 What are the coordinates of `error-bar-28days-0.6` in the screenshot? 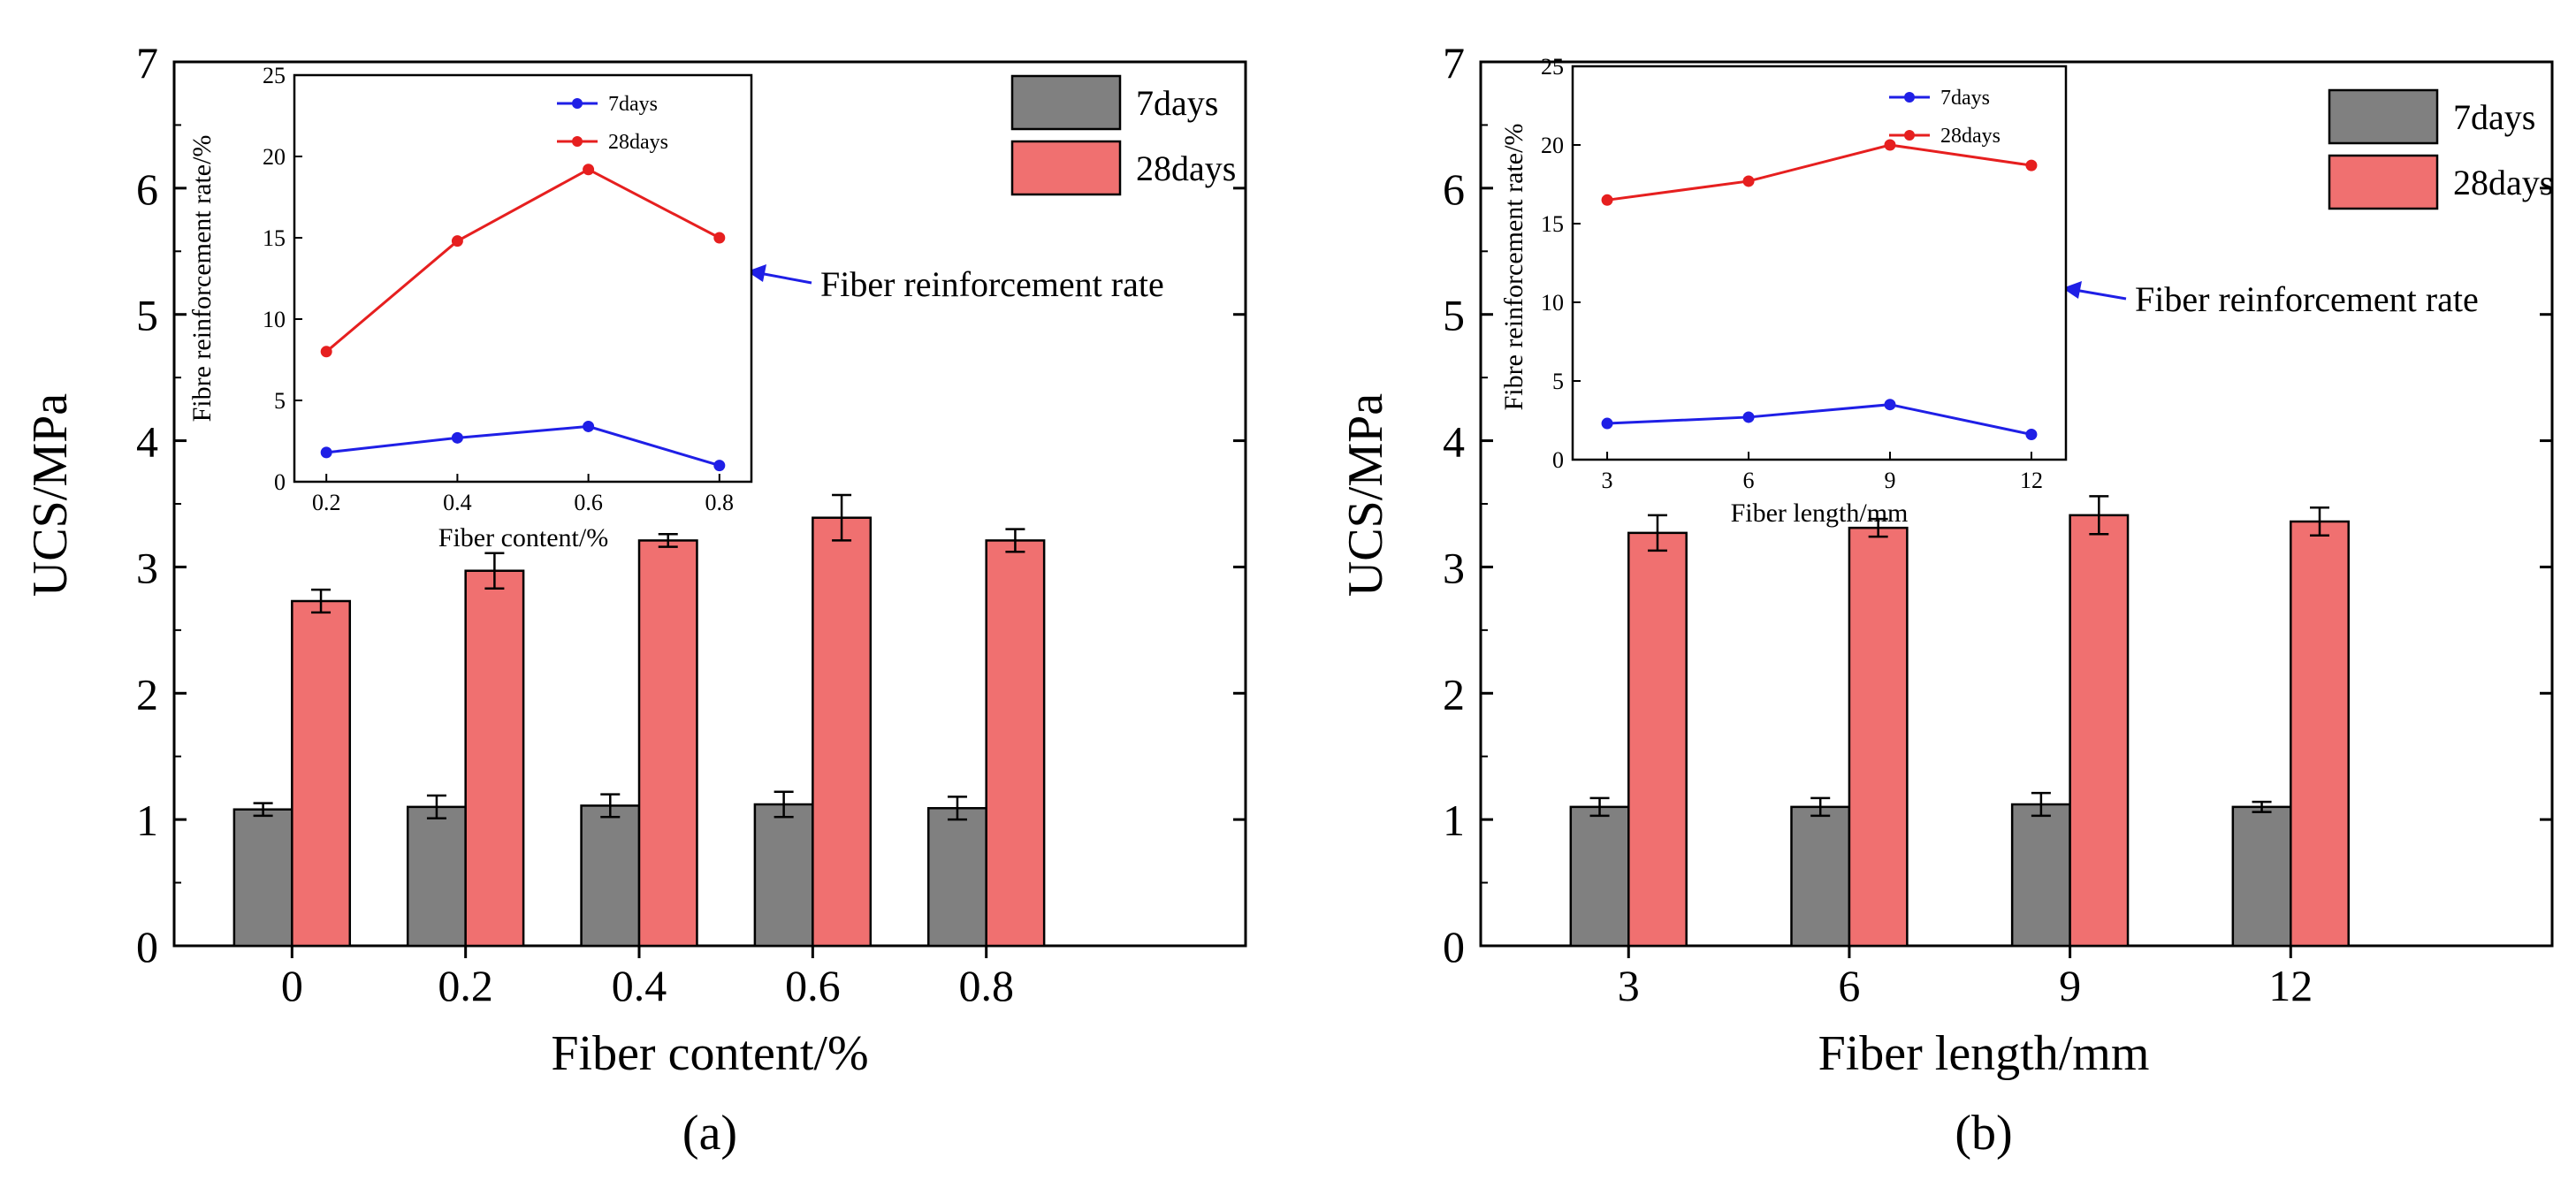 It's located at (842, 517).